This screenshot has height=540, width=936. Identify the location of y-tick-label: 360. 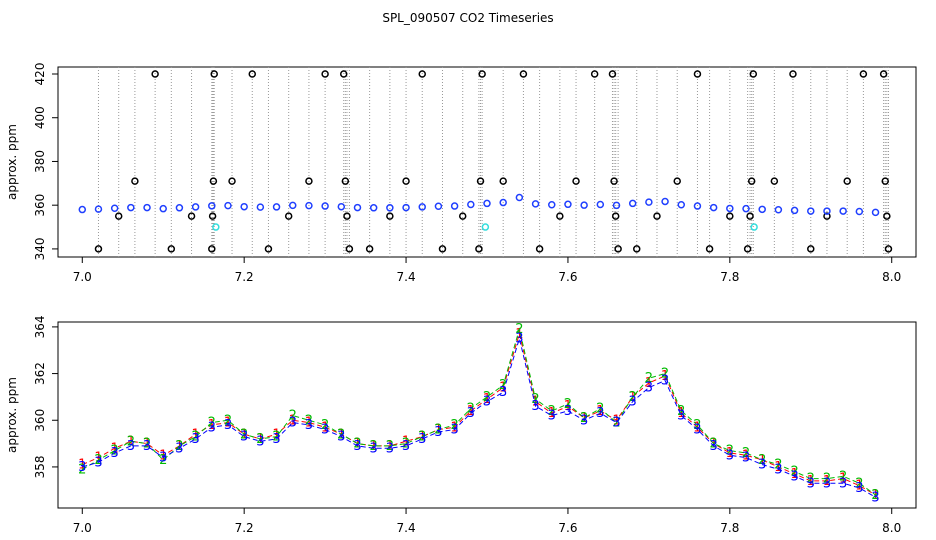
(40, 420).